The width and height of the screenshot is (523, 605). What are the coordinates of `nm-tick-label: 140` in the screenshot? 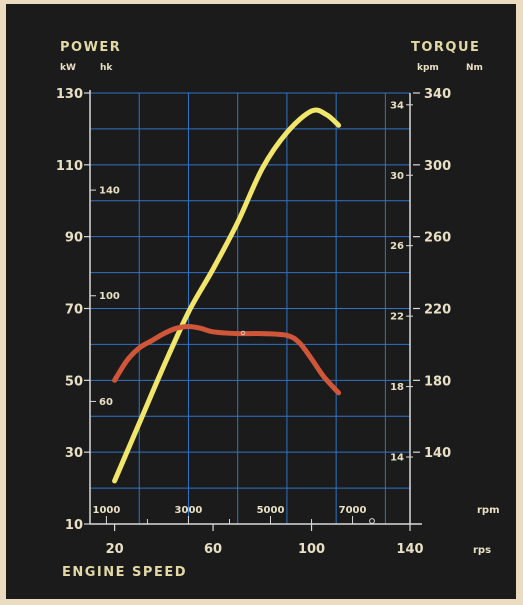 It's located at (437, 453).